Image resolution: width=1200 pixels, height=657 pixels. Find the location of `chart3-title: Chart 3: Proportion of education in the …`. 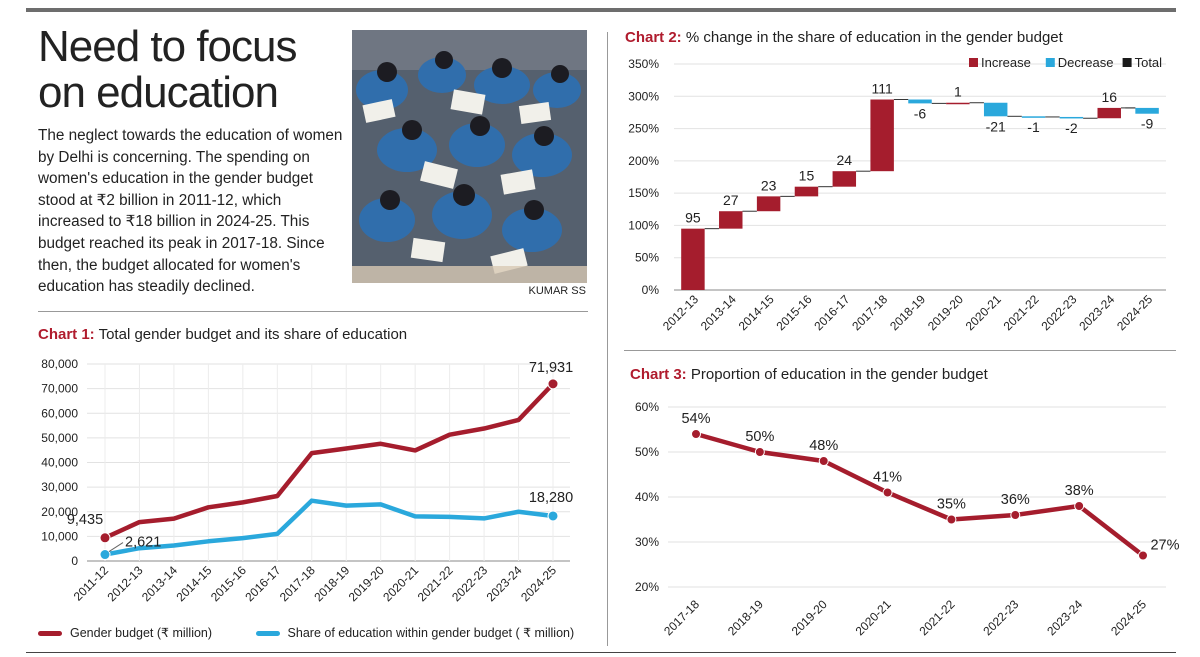

chart3-title: Chart 3: Proportion of education in the … is located at coordinates (809, 374).